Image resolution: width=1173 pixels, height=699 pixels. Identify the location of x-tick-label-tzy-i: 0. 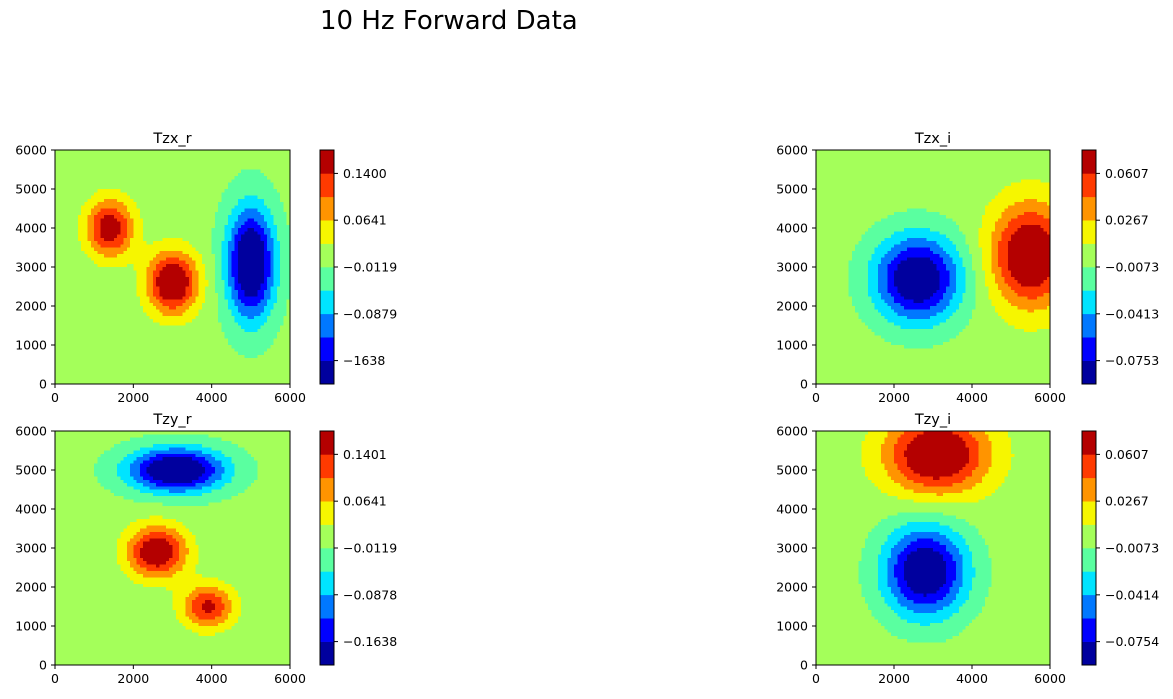
(816, 678).